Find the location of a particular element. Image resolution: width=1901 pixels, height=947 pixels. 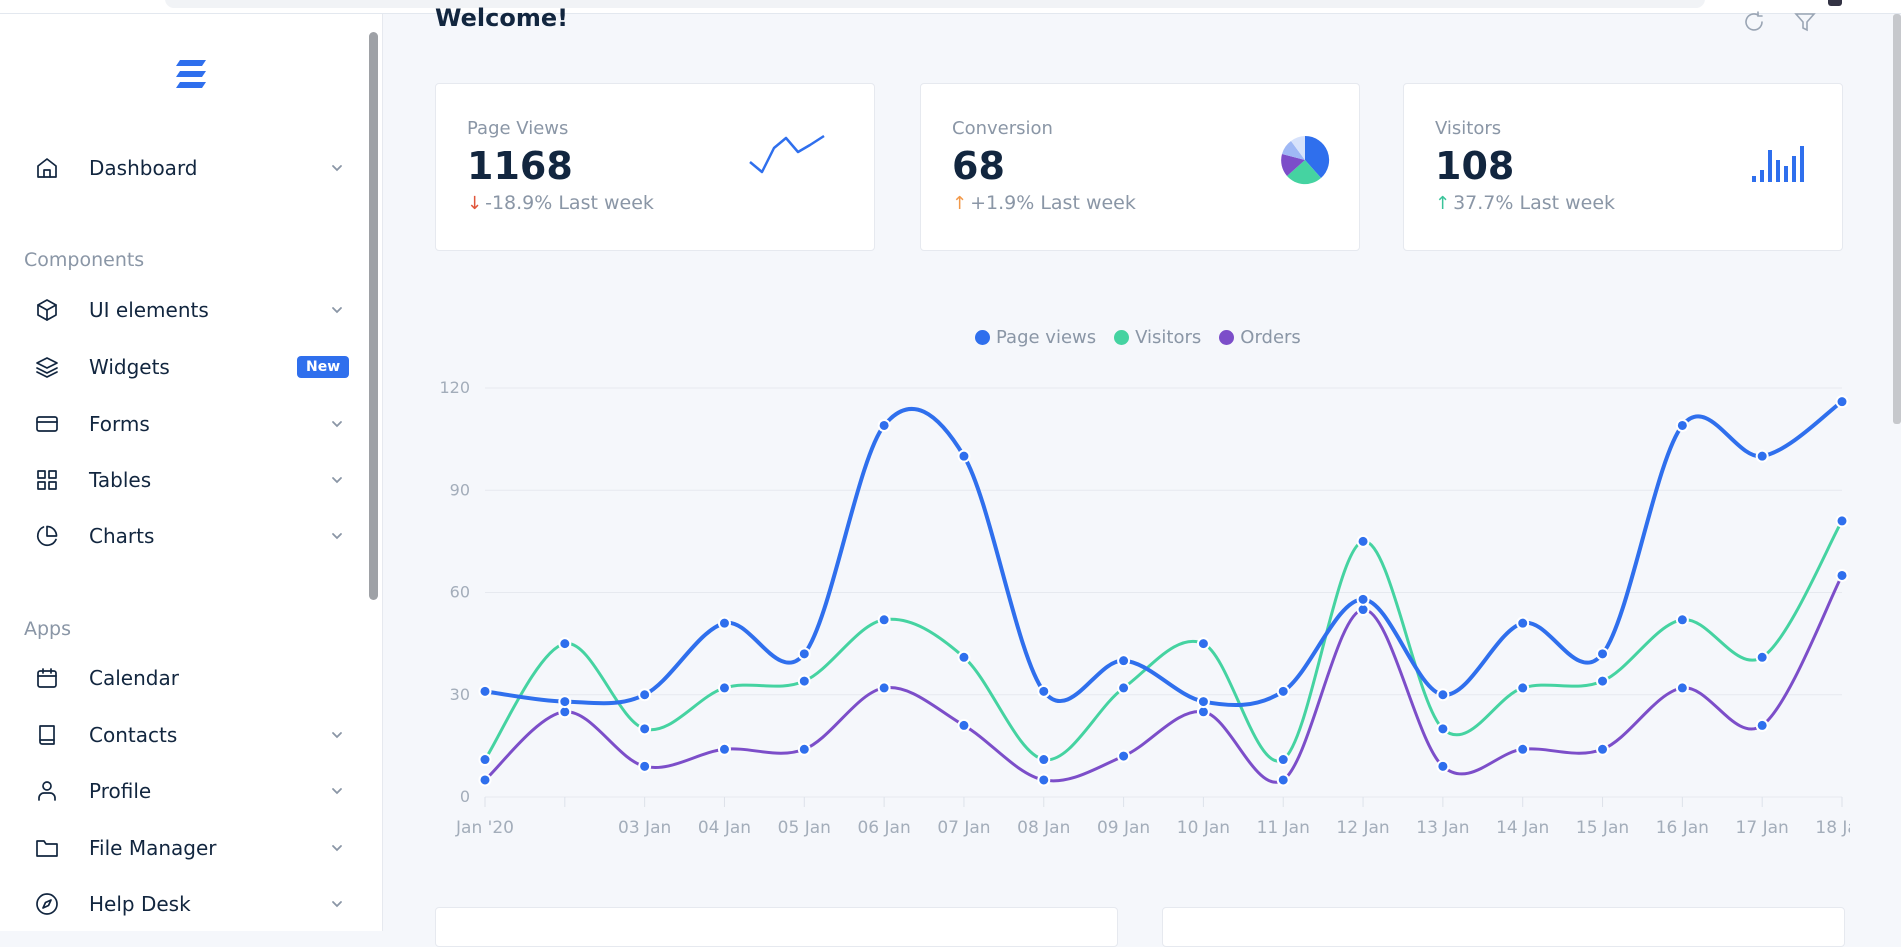

legend-label: Orders is located at coordinates (1270, 337).